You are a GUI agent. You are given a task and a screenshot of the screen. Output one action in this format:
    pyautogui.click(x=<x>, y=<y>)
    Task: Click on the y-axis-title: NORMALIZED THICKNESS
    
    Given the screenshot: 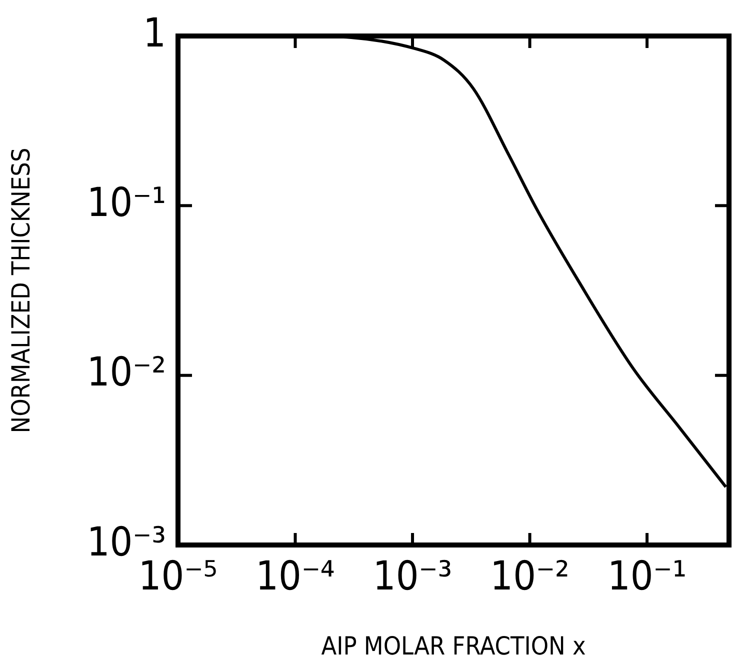 What is the action you would take?
    pyautogui.click(x=21, y=291)
    